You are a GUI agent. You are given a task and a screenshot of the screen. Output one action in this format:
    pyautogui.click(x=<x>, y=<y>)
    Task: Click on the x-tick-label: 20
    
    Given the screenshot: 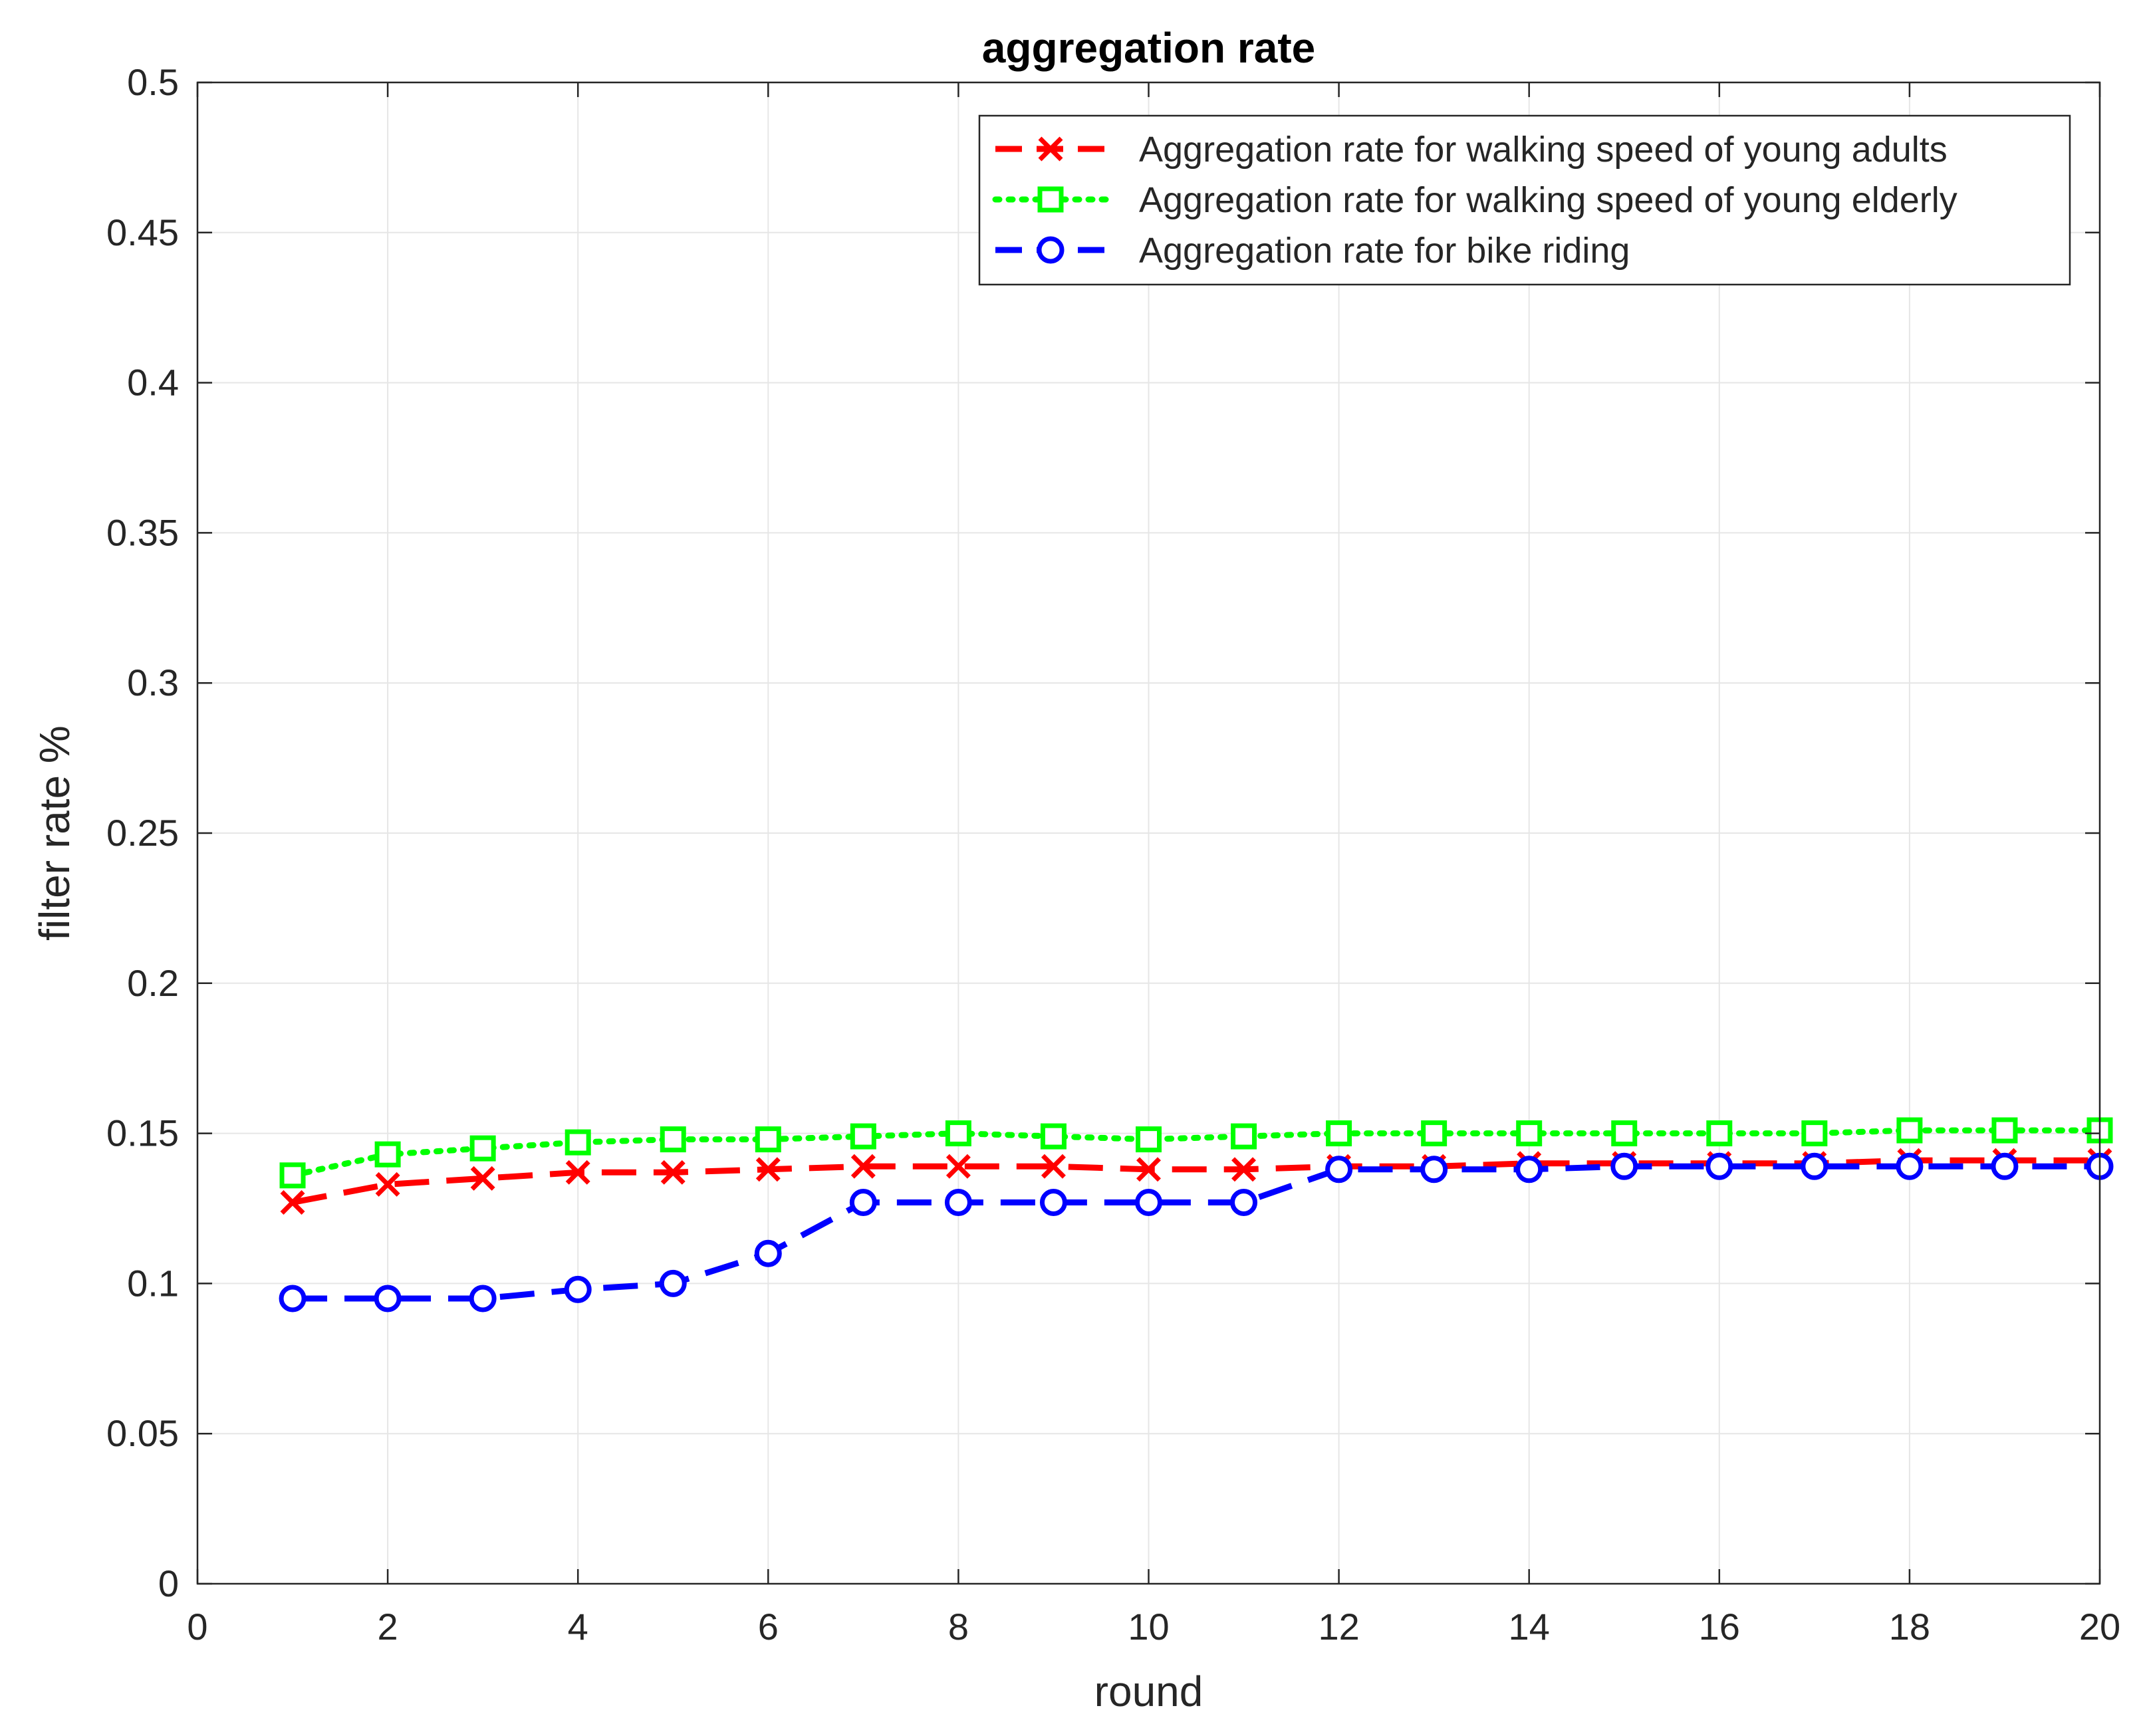 What is the action you would take?
    pyautogui.click(x=2099, y=1627)
    